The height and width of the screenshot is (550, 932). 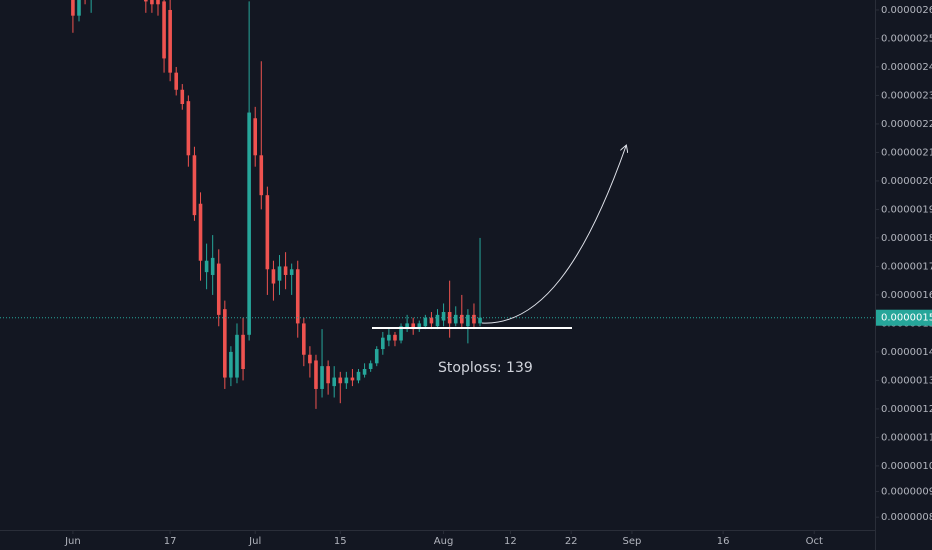 I want to click on last-price-label: 0.00000152, so click(x=906, y=318).